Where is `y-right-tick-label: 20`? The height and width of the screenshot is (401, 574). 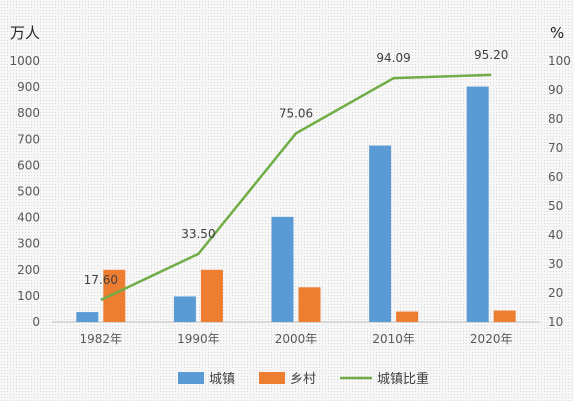 y-right-tick-label: 20 is located at coordinates (555, 293).